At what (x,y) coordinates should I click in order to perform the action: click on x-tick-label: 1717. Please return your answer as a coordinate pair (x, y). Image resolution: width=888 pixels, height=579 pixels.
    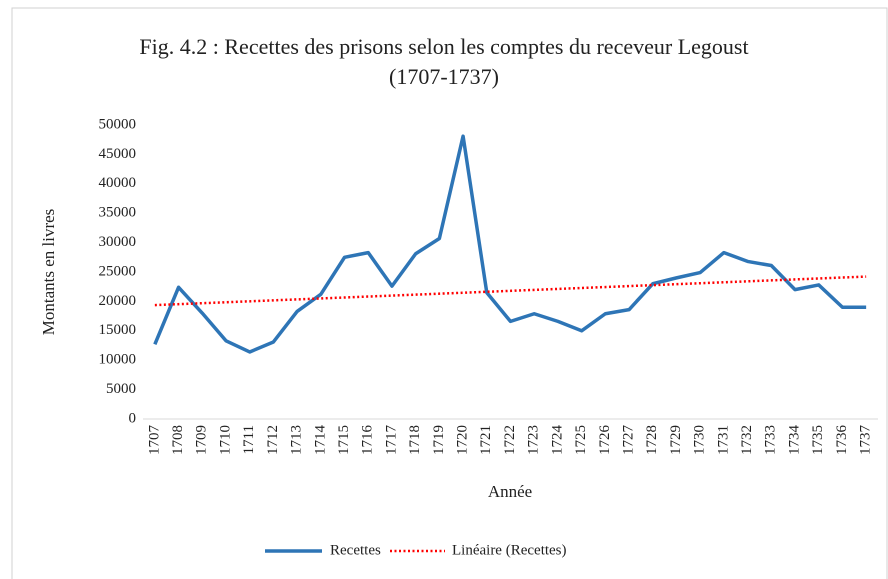
    Looking at the image, I should click on (391, 440).